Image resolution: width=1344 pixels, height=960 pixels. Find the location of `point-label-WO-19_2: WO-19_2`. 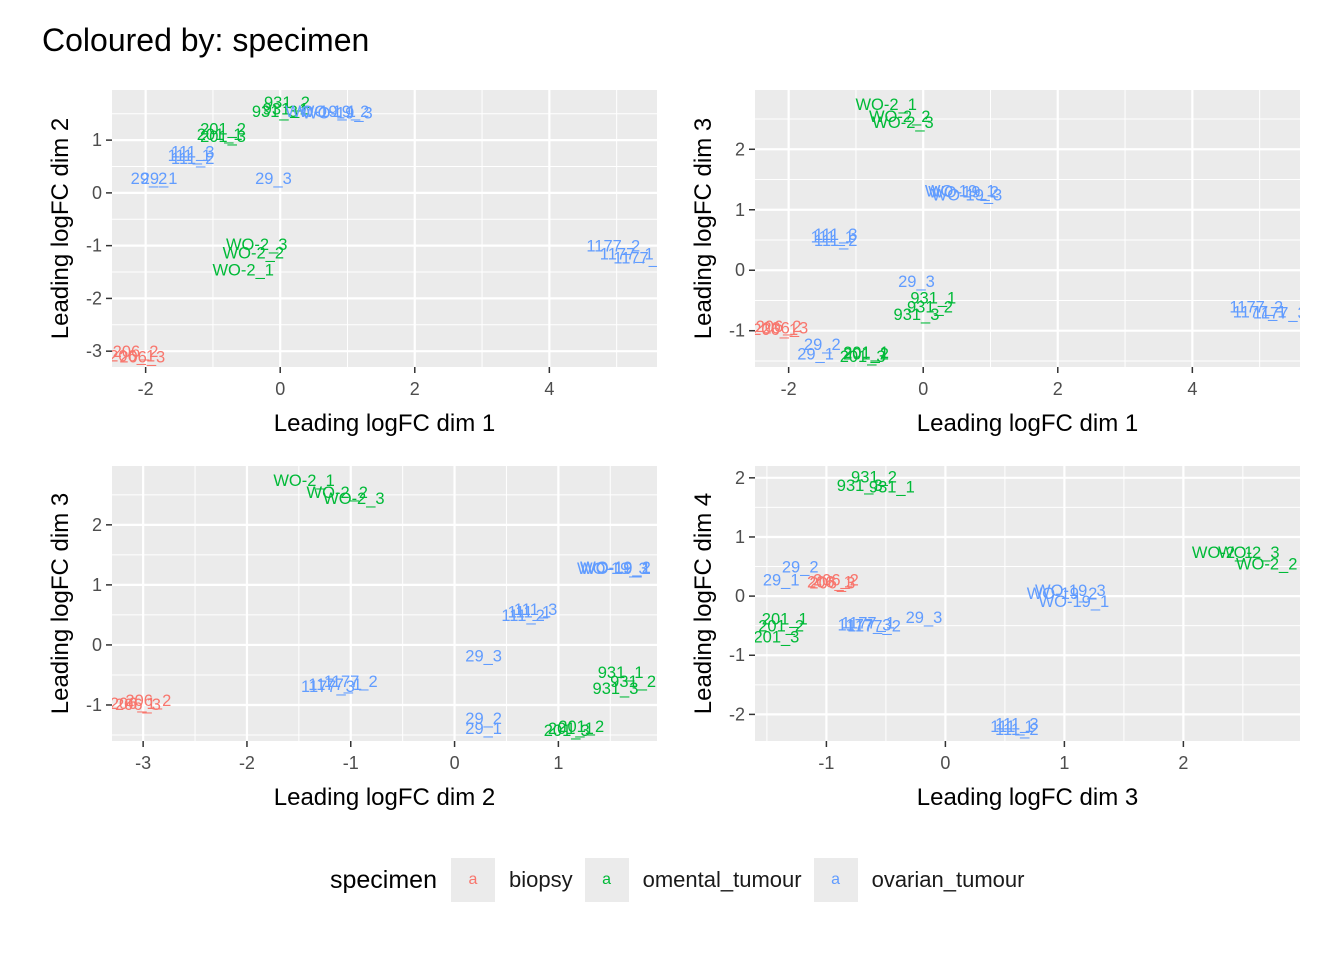

point-label-WO-19_2: WO-19_2 is located at coordinates (963, 193).